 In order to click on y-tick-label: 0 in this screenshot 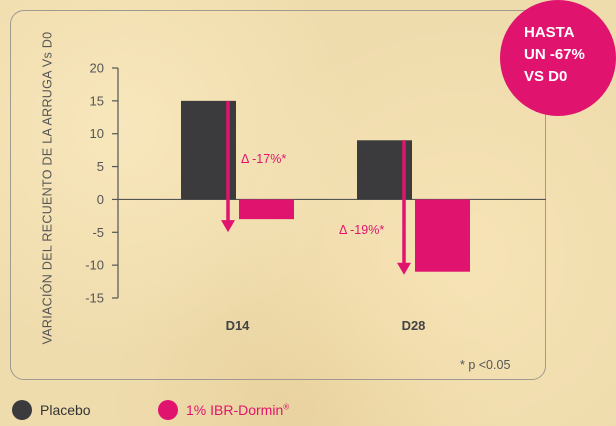, I will do `click(100, 199)`.